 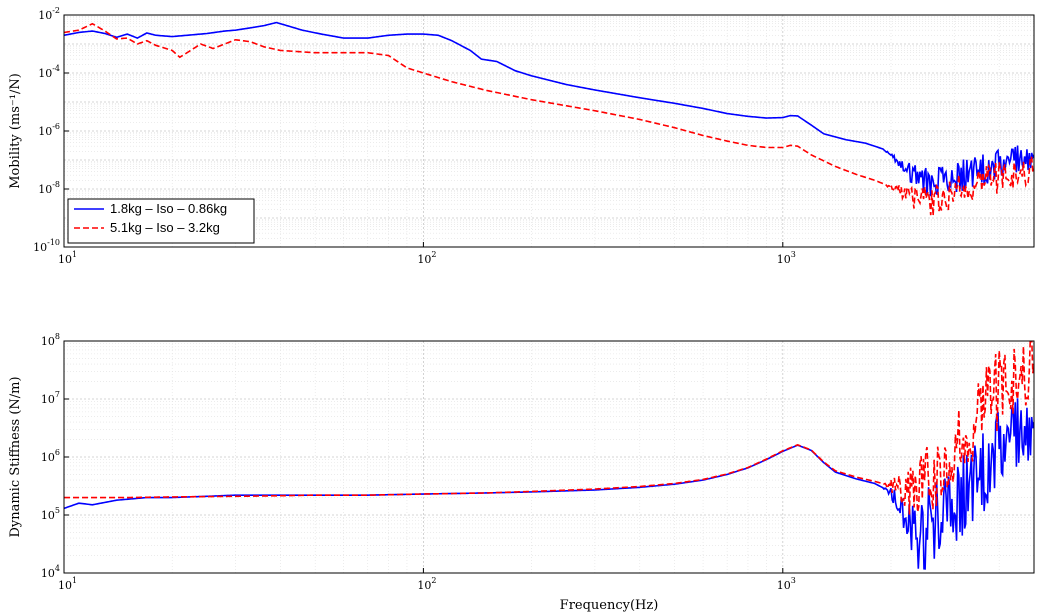 I want to click on legend-entry: 5.1kg – Iso – 3.2kg, so click(x=165, y=227).